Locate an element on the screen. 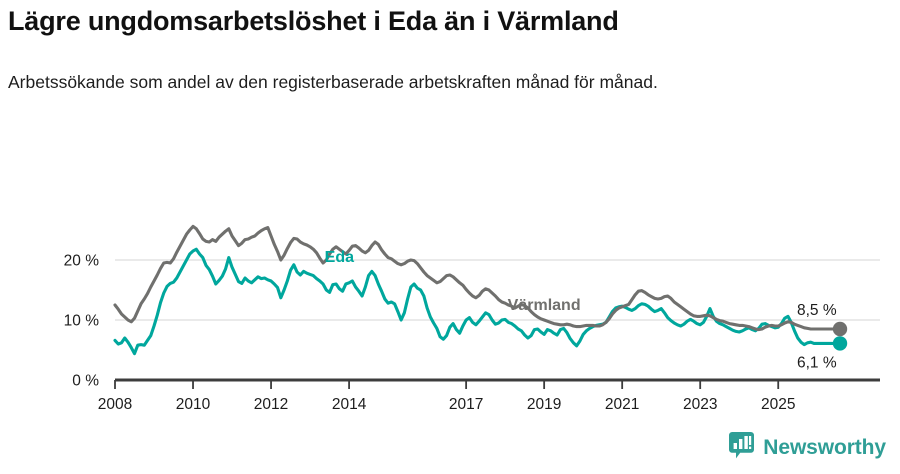 This screenshot has width=900, height=474. y-axis-tick-label: 0 % is located at coordinates (85, 381).